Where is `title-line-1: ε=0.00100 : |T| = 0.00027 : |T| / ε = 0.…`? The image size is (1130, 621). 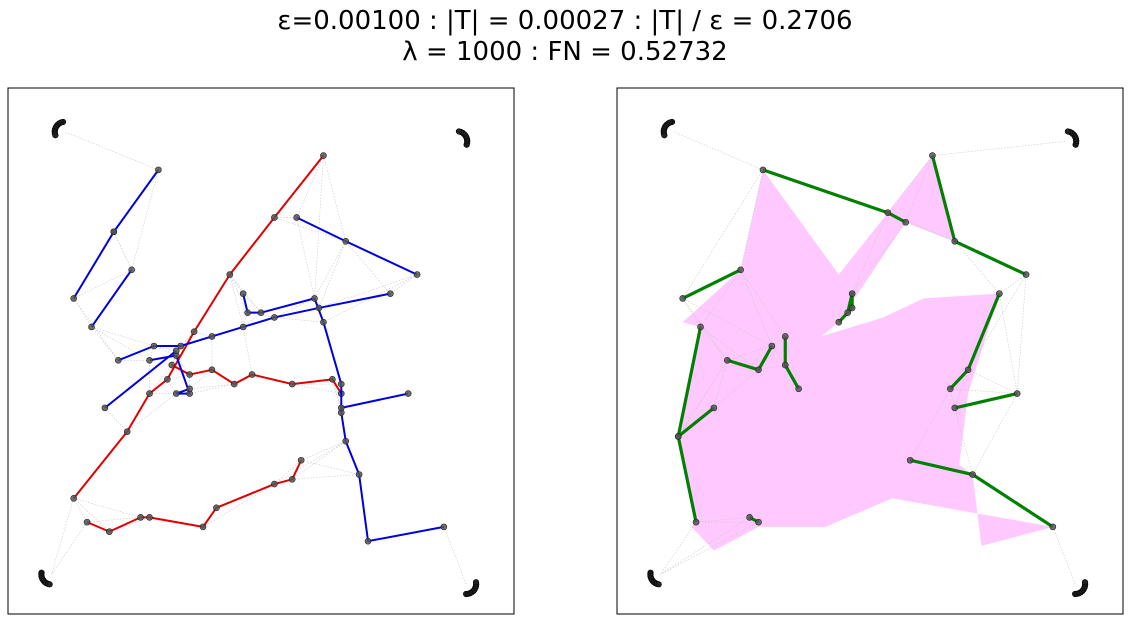 title-line-1: ε=0.00100 : |T| = 0.00027 : |T| / ε = 0.… is located at coordinates (565, 21).